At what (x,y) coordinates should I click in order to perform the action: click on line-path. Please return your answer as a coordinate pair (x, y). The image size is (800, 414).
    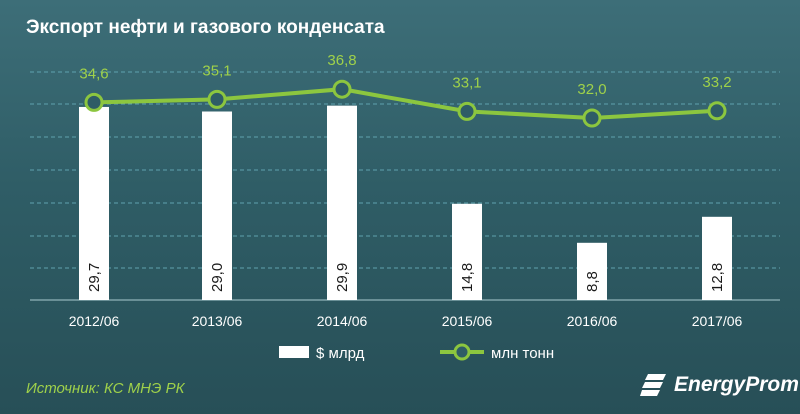
    Looking at the image, I should click on (405, 104).